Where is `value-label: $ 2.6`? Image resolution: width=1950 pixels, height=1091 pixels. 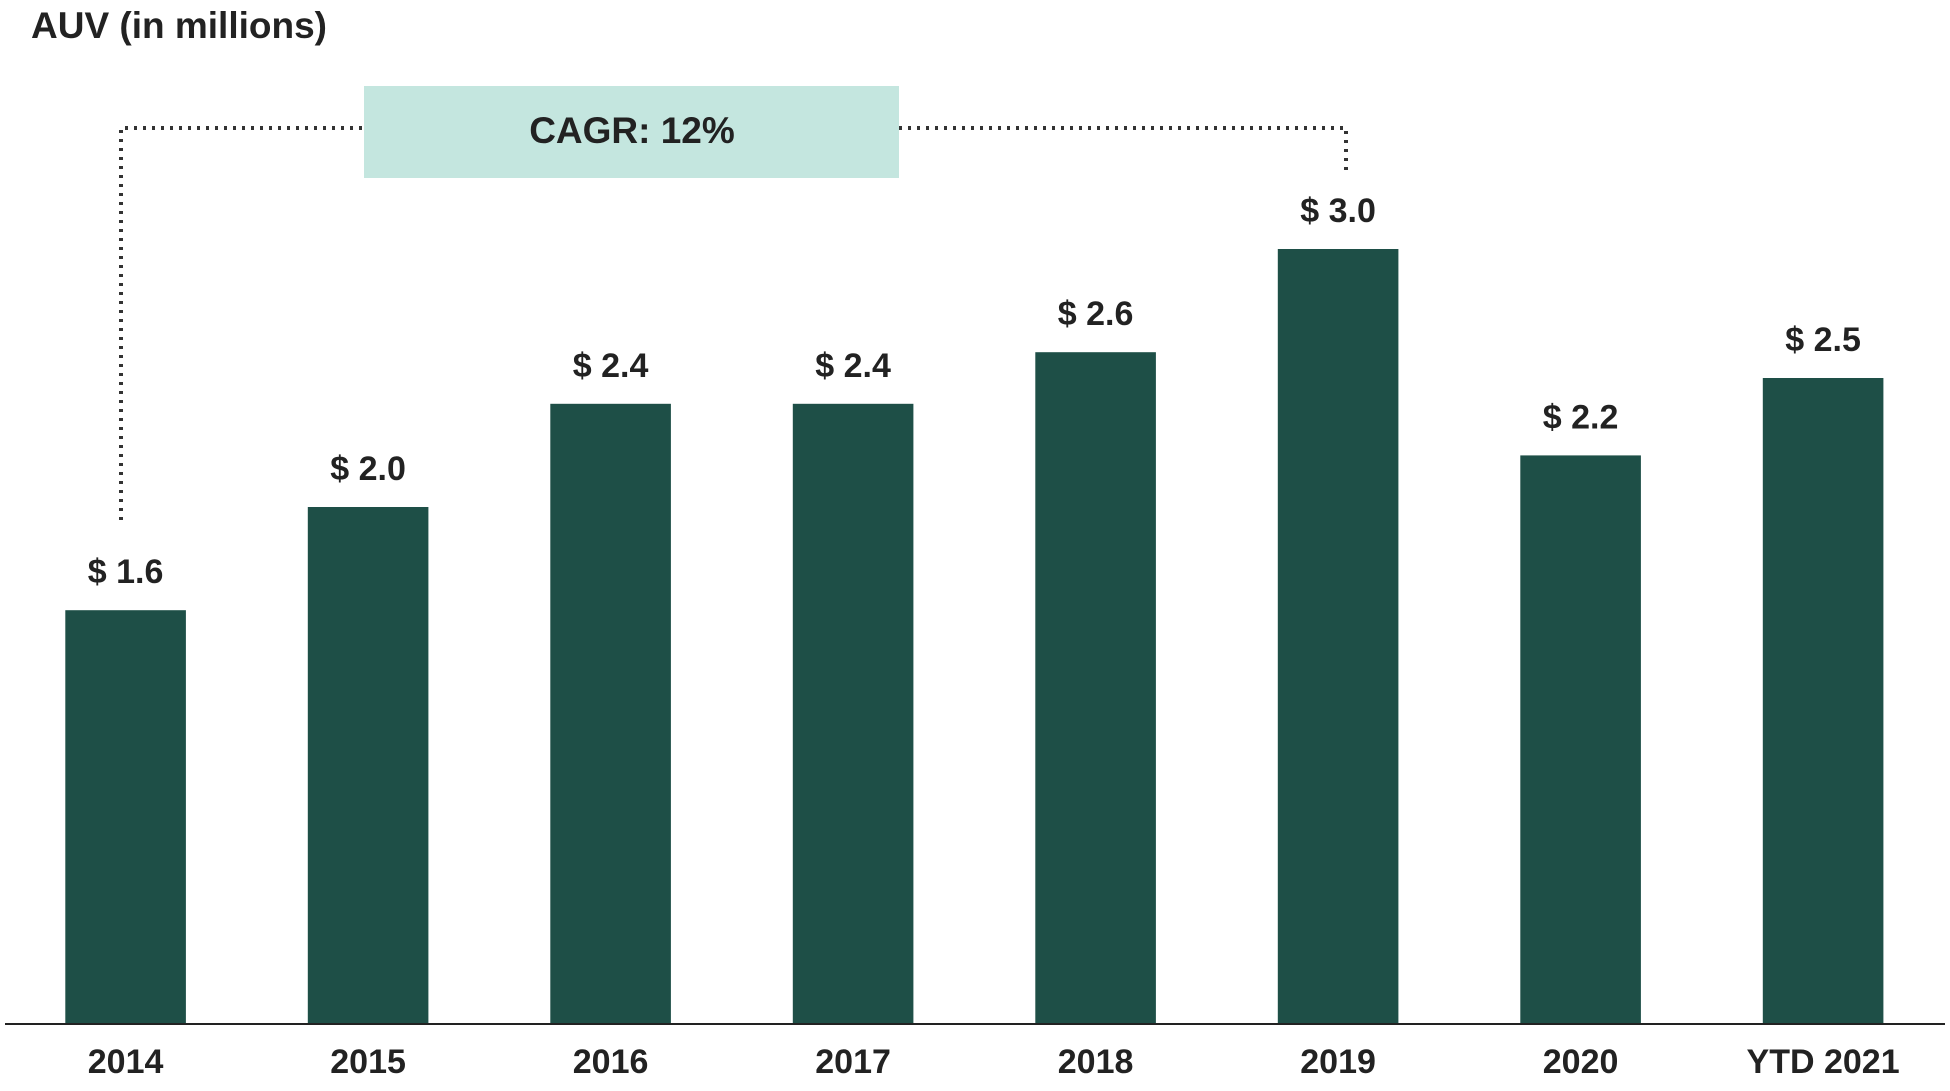 value-label: $ 2.6 is located at coordinates (1096, 314).